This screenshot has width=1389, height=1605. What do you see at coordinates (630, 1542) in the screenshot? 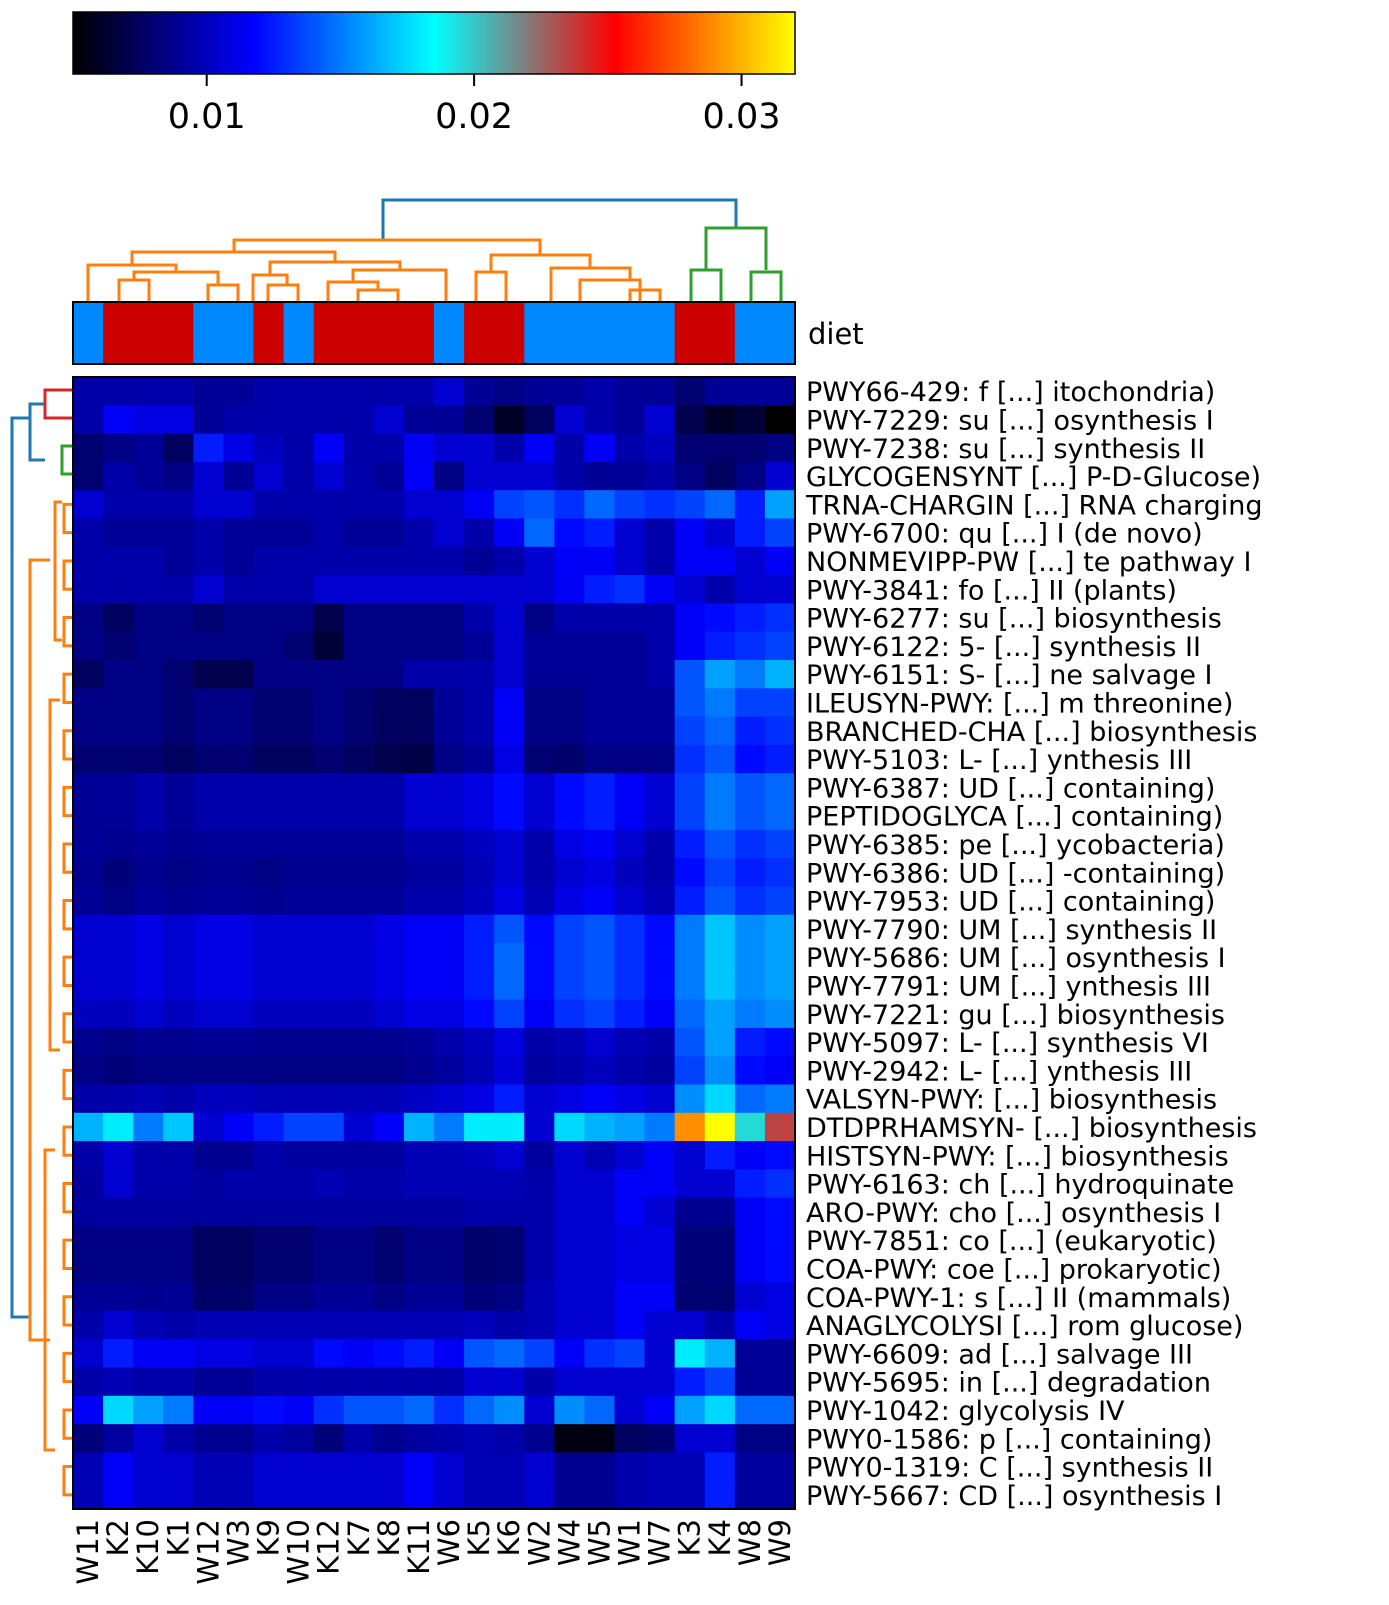
I see `column-label: W1` at bounding box center [630, 1542].